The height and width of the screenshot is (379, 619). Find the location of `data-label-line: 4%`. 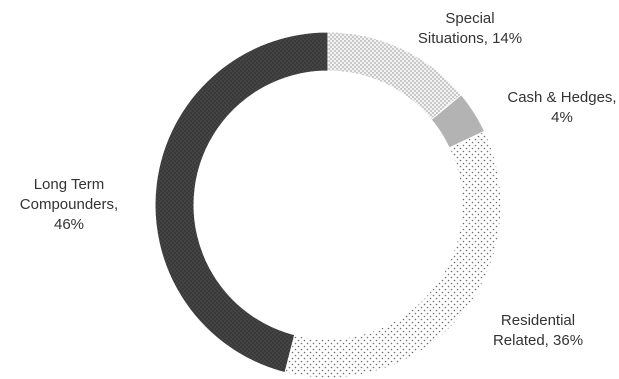

data-label-line: 4% is located at coordinates (562, 117).